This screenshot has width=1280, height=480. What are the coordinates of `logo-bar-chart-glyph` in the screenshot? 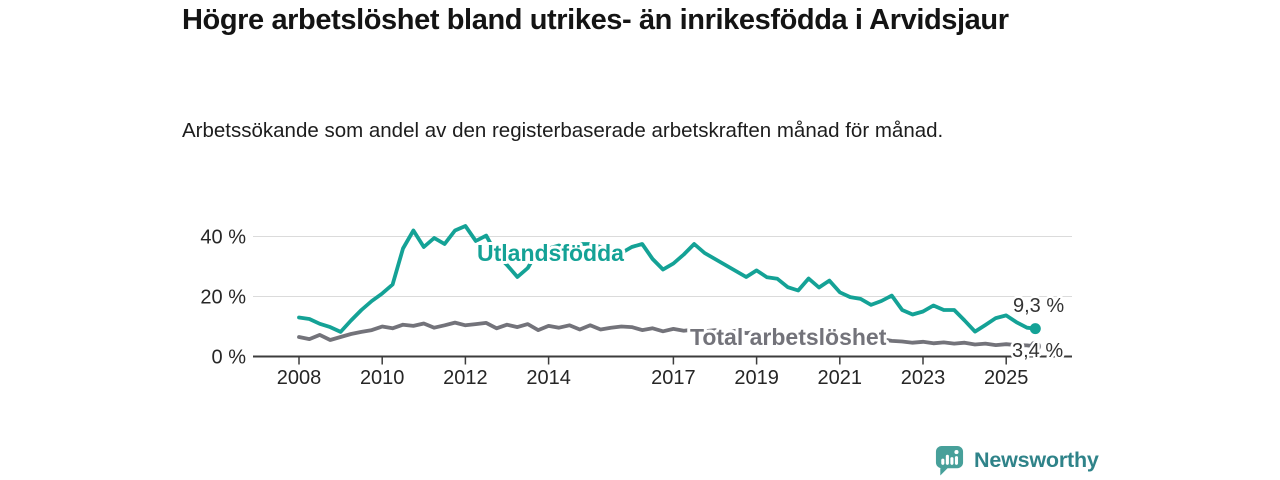 It's located at (950, 457).